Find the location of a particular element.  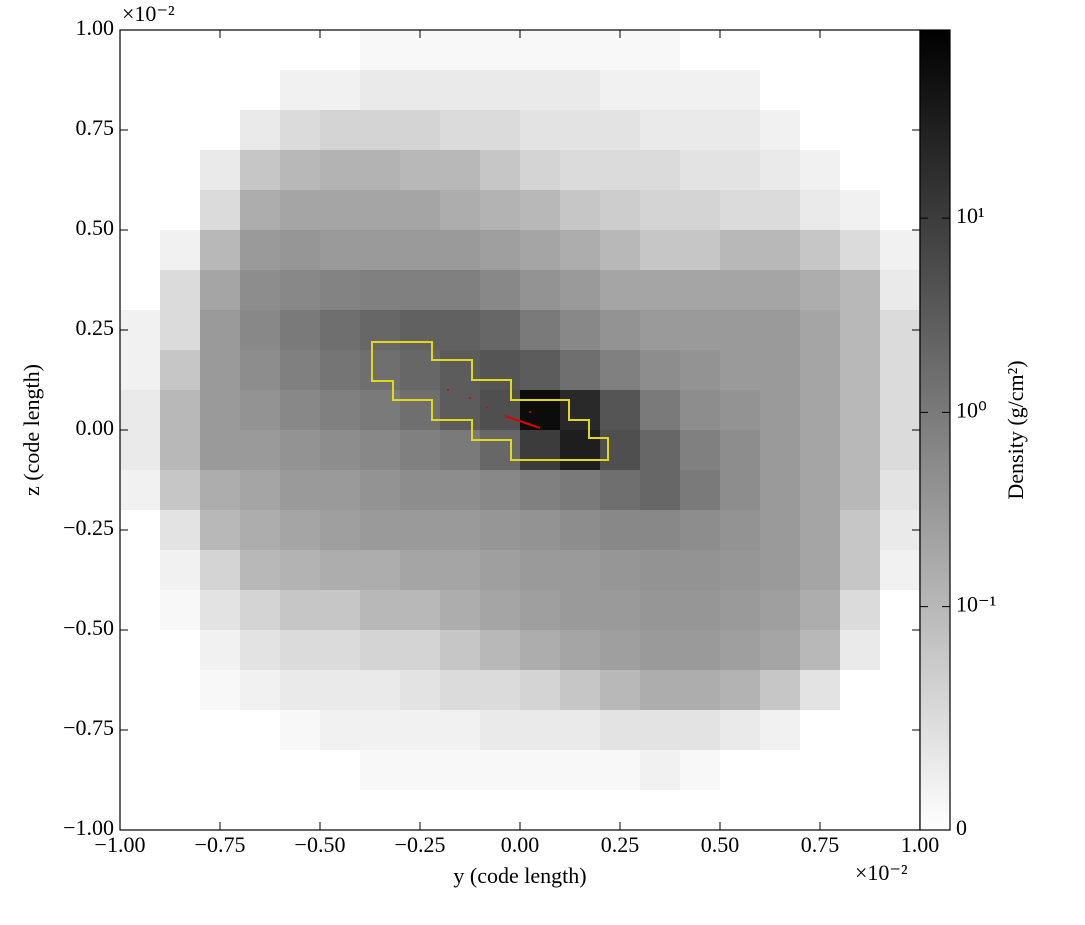

x-tick-label: 0.00 is located at coordinates (520, 844).